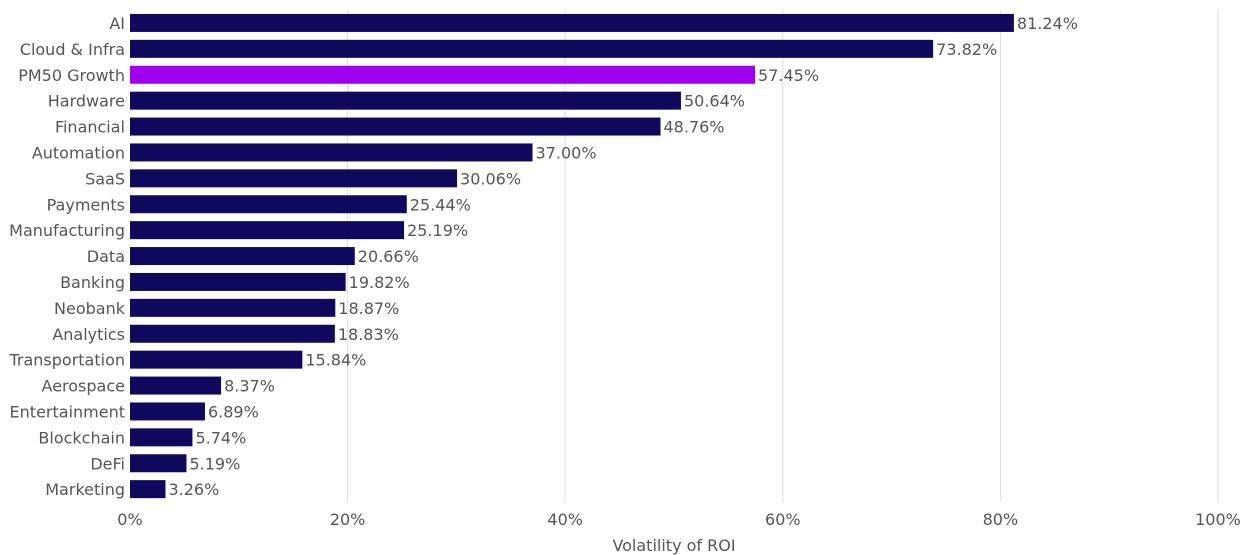  I want to click on category-label: Payments, so click(86, 204).